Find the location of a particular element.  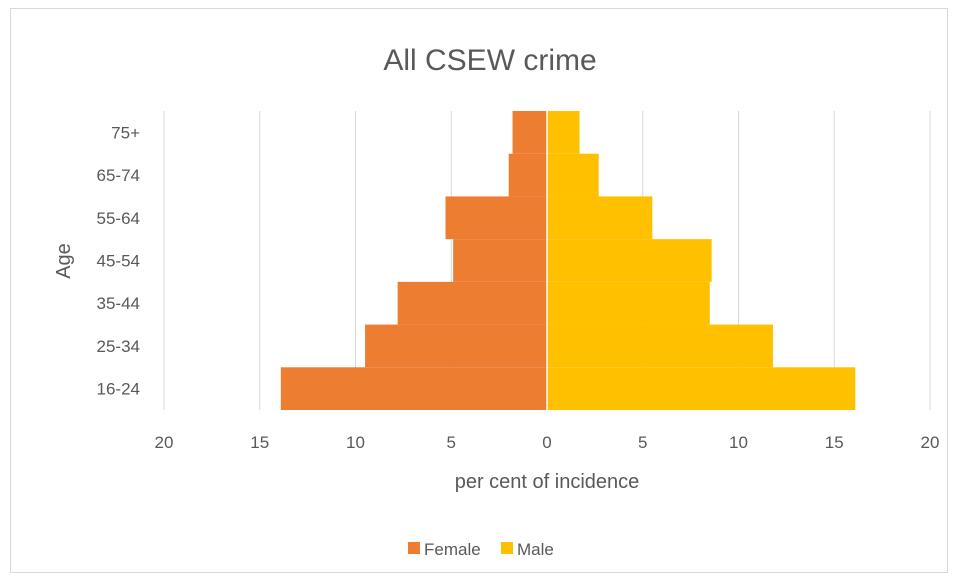

x-tick-3: 5 is located at coordinates (451, 442).